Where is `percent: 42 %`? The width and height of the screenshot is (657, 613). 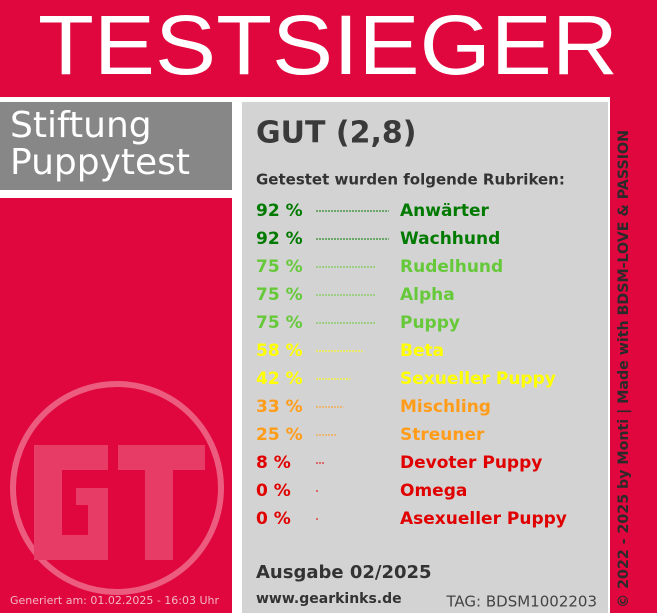 percent: 42 % is located at coordinates (279, 379).